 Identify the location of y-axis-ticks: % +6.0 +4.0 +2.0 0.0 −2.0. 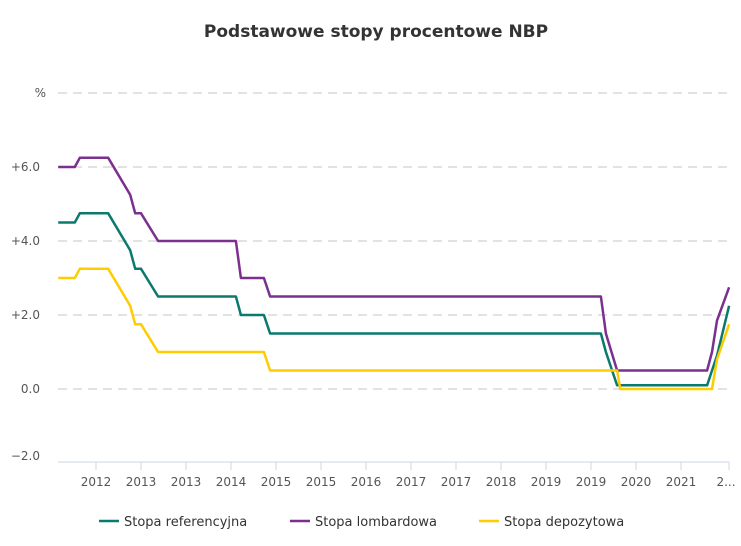
(28, 274).